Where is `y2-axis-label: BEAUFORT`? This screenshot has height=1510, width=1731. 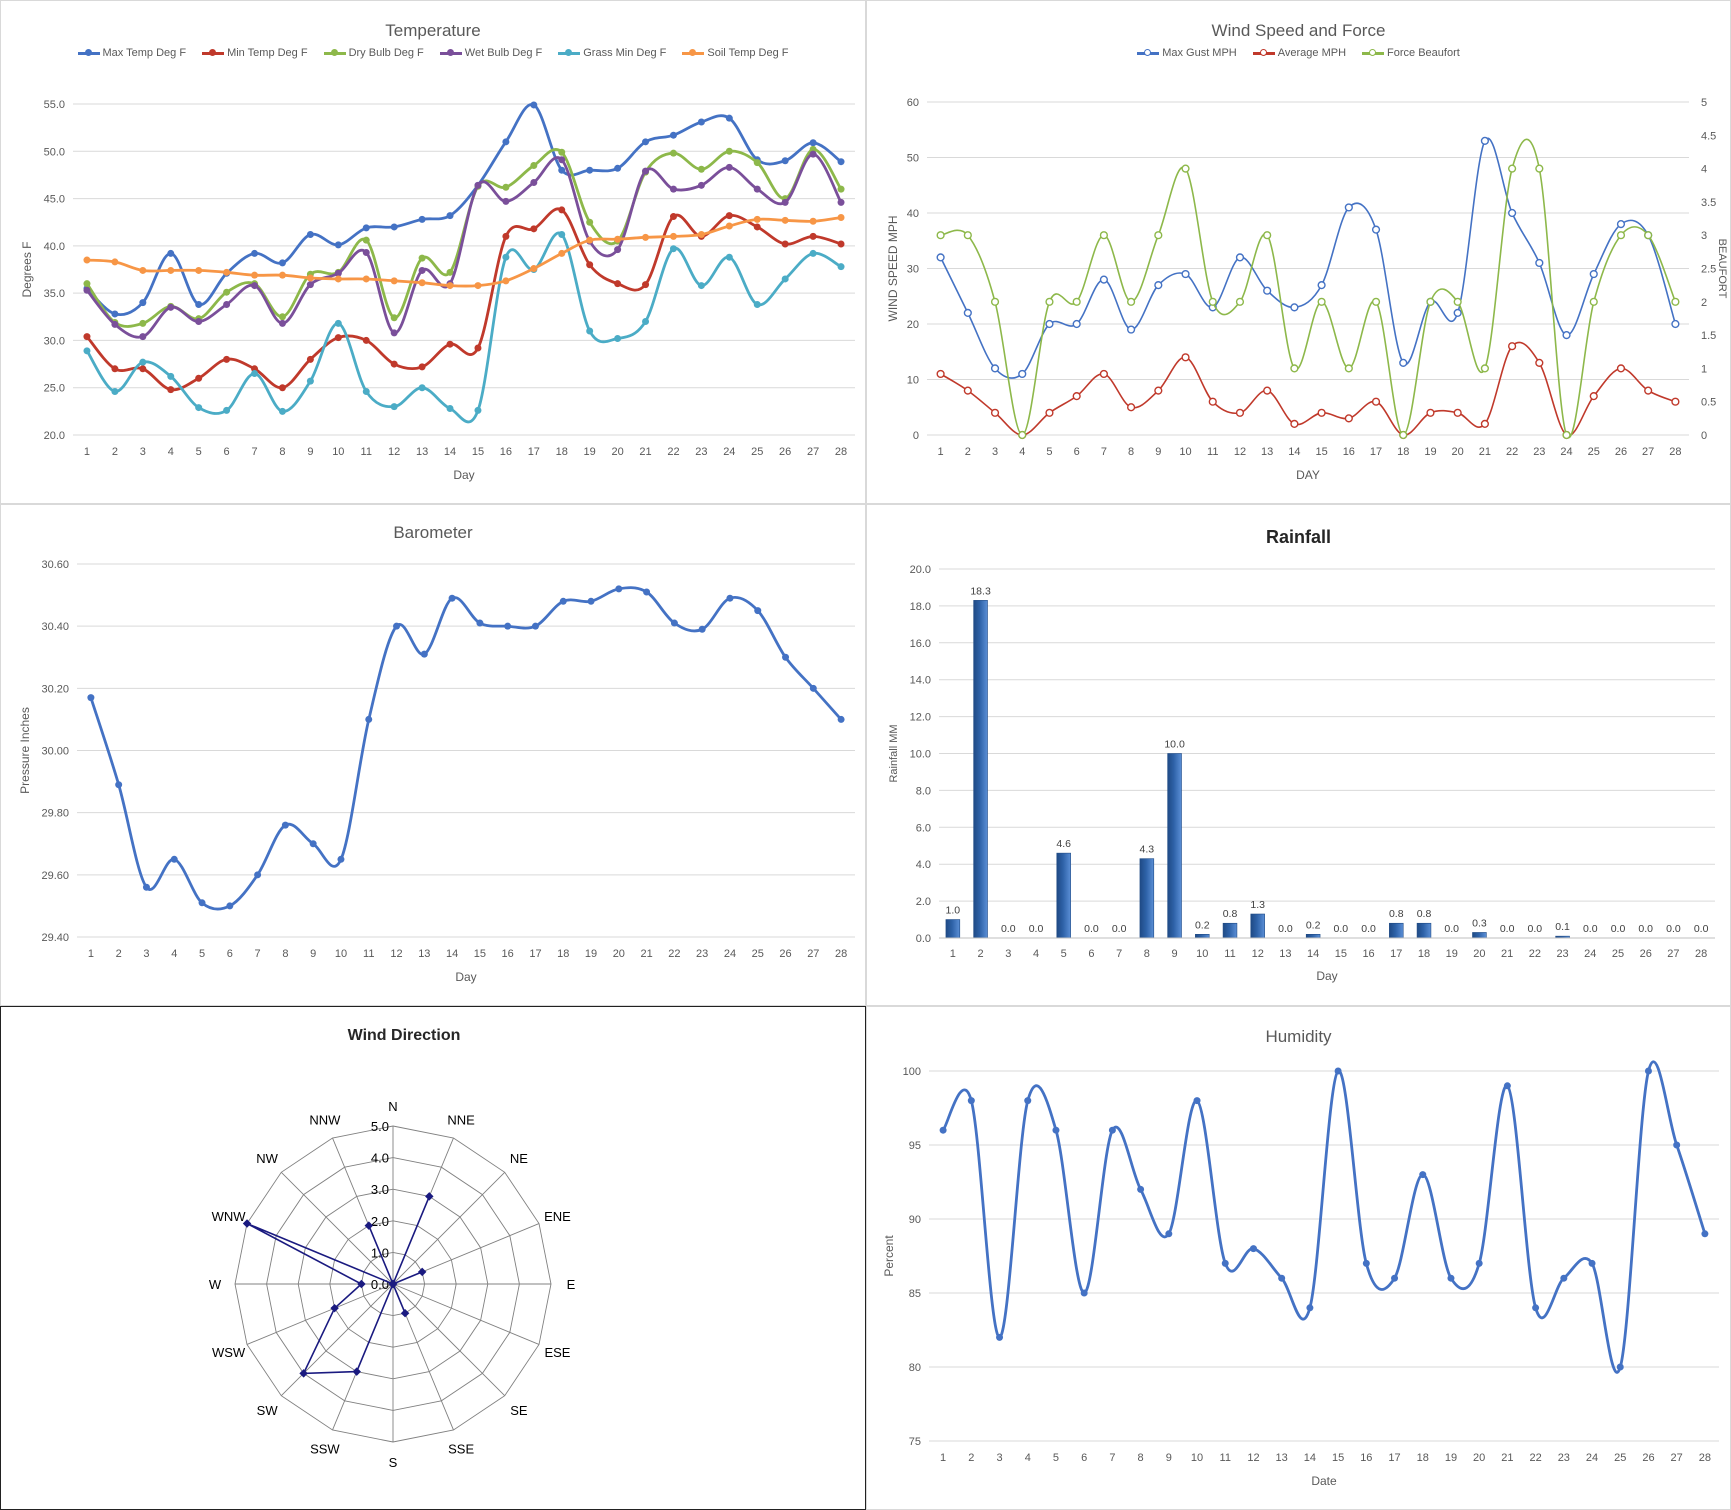 y2-axis-label: BEAUFORT is located at coordinates (1722, 269).